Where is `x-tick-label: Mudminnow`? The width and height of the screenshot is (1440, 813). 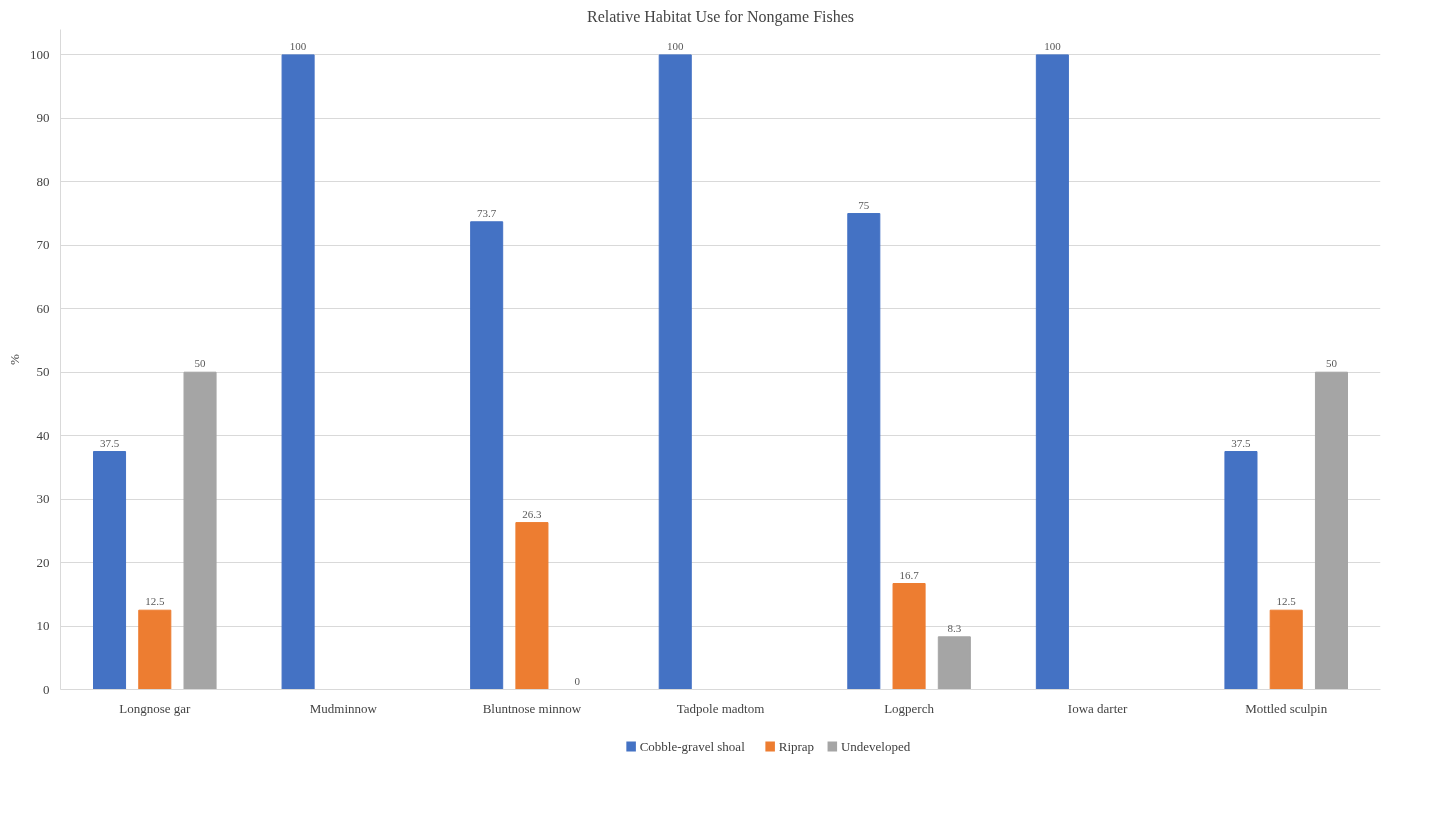 x-tick-label: Mudminnow is located at coordinates (343, 708).